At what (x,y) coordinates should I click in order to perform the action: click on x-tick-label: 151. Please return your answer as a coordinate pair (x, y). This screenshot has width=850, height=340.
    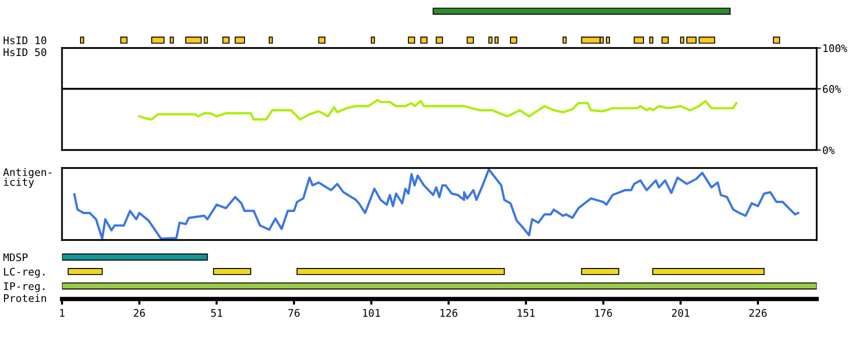
    Looking at the image, I should click on (526, 313).